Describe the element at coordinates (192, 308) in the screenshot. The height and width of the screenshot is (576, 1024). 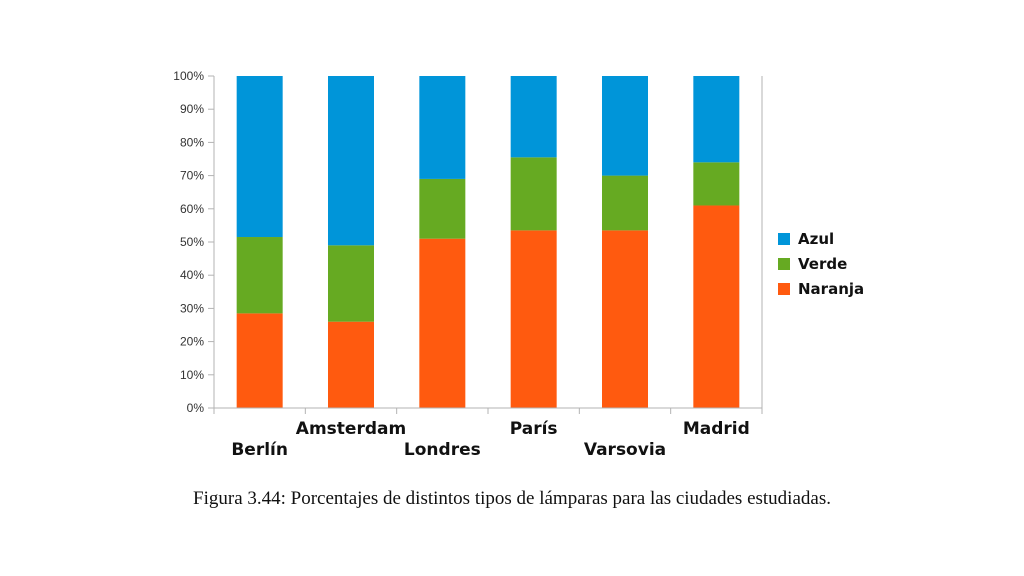
I see `y-tick-label: 30%` at that location.